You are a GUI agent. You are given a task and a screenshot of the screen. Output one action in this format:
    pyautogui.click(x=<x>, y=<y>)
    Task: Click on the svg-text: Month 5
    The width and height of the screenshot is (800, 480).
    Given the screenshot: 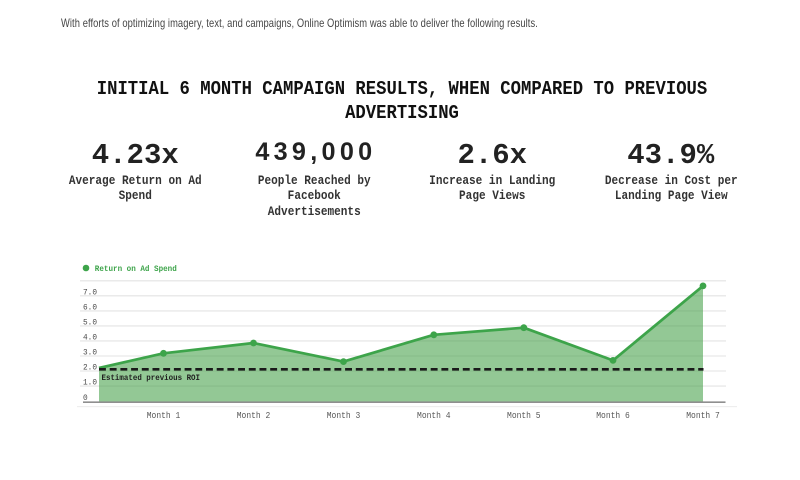 What is the action you would take?
    pyautogui.click(x=524, y=416)
    